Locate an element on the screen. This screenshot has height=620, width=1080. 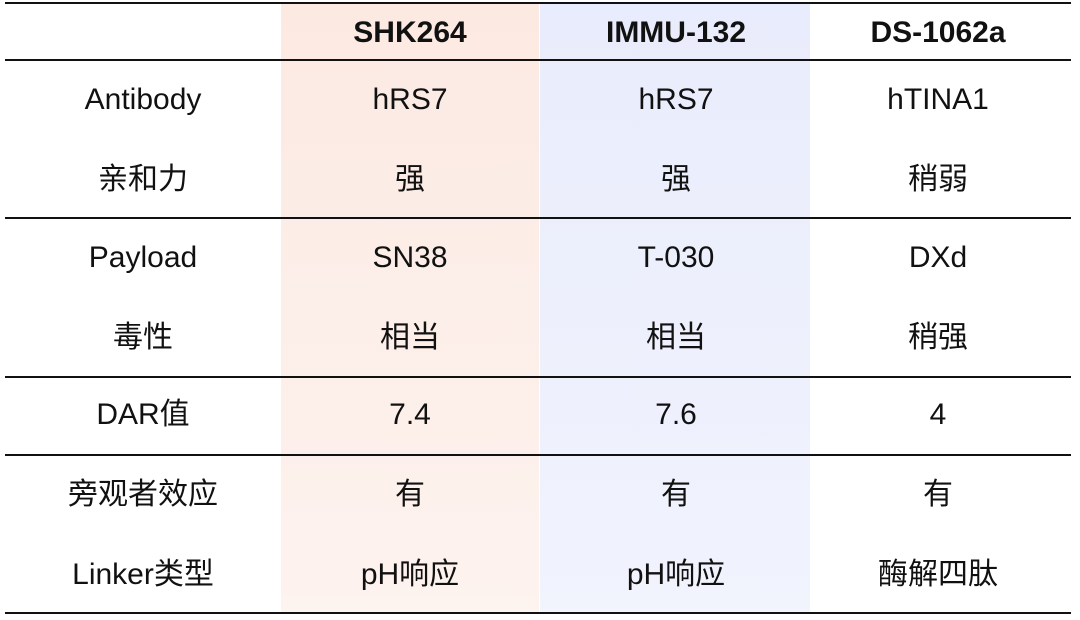
row-label: 毒性 is located at coordinates (143, 337).